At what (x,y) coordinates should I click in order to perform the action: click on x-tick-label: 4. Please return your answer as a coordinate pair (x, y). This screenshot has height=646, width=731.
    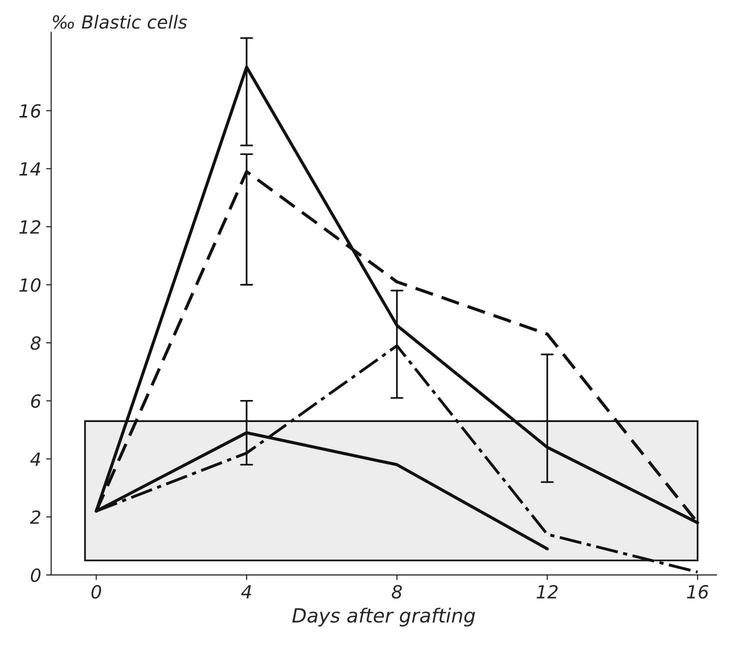
    Looking at the image, I should click on (246, 591).